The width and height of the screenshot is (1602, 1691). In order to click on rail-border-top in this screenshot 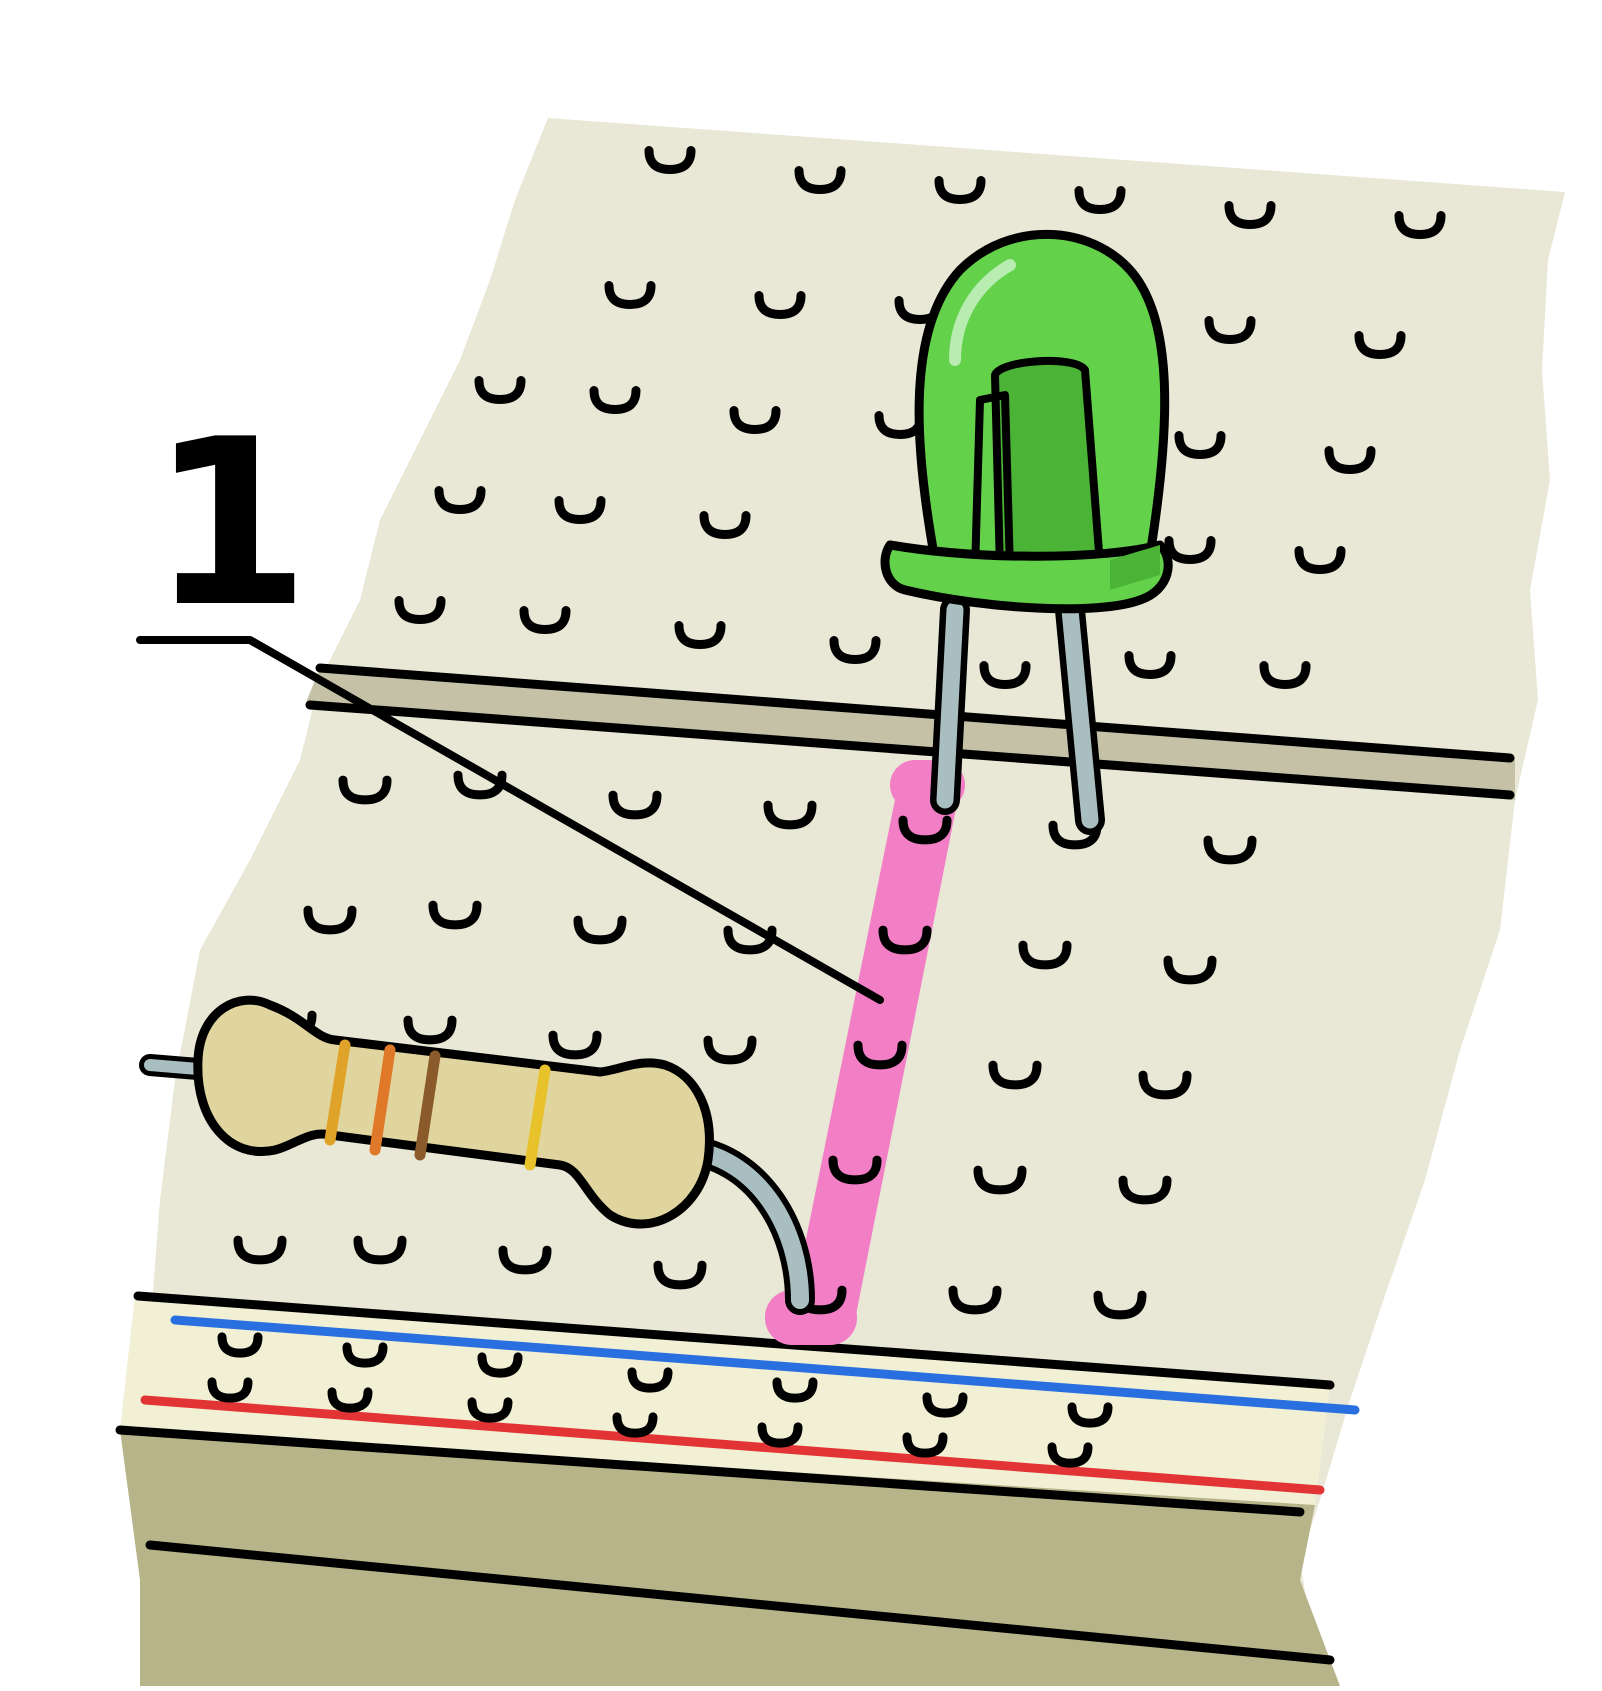, I will do `click(734, 1340)`.